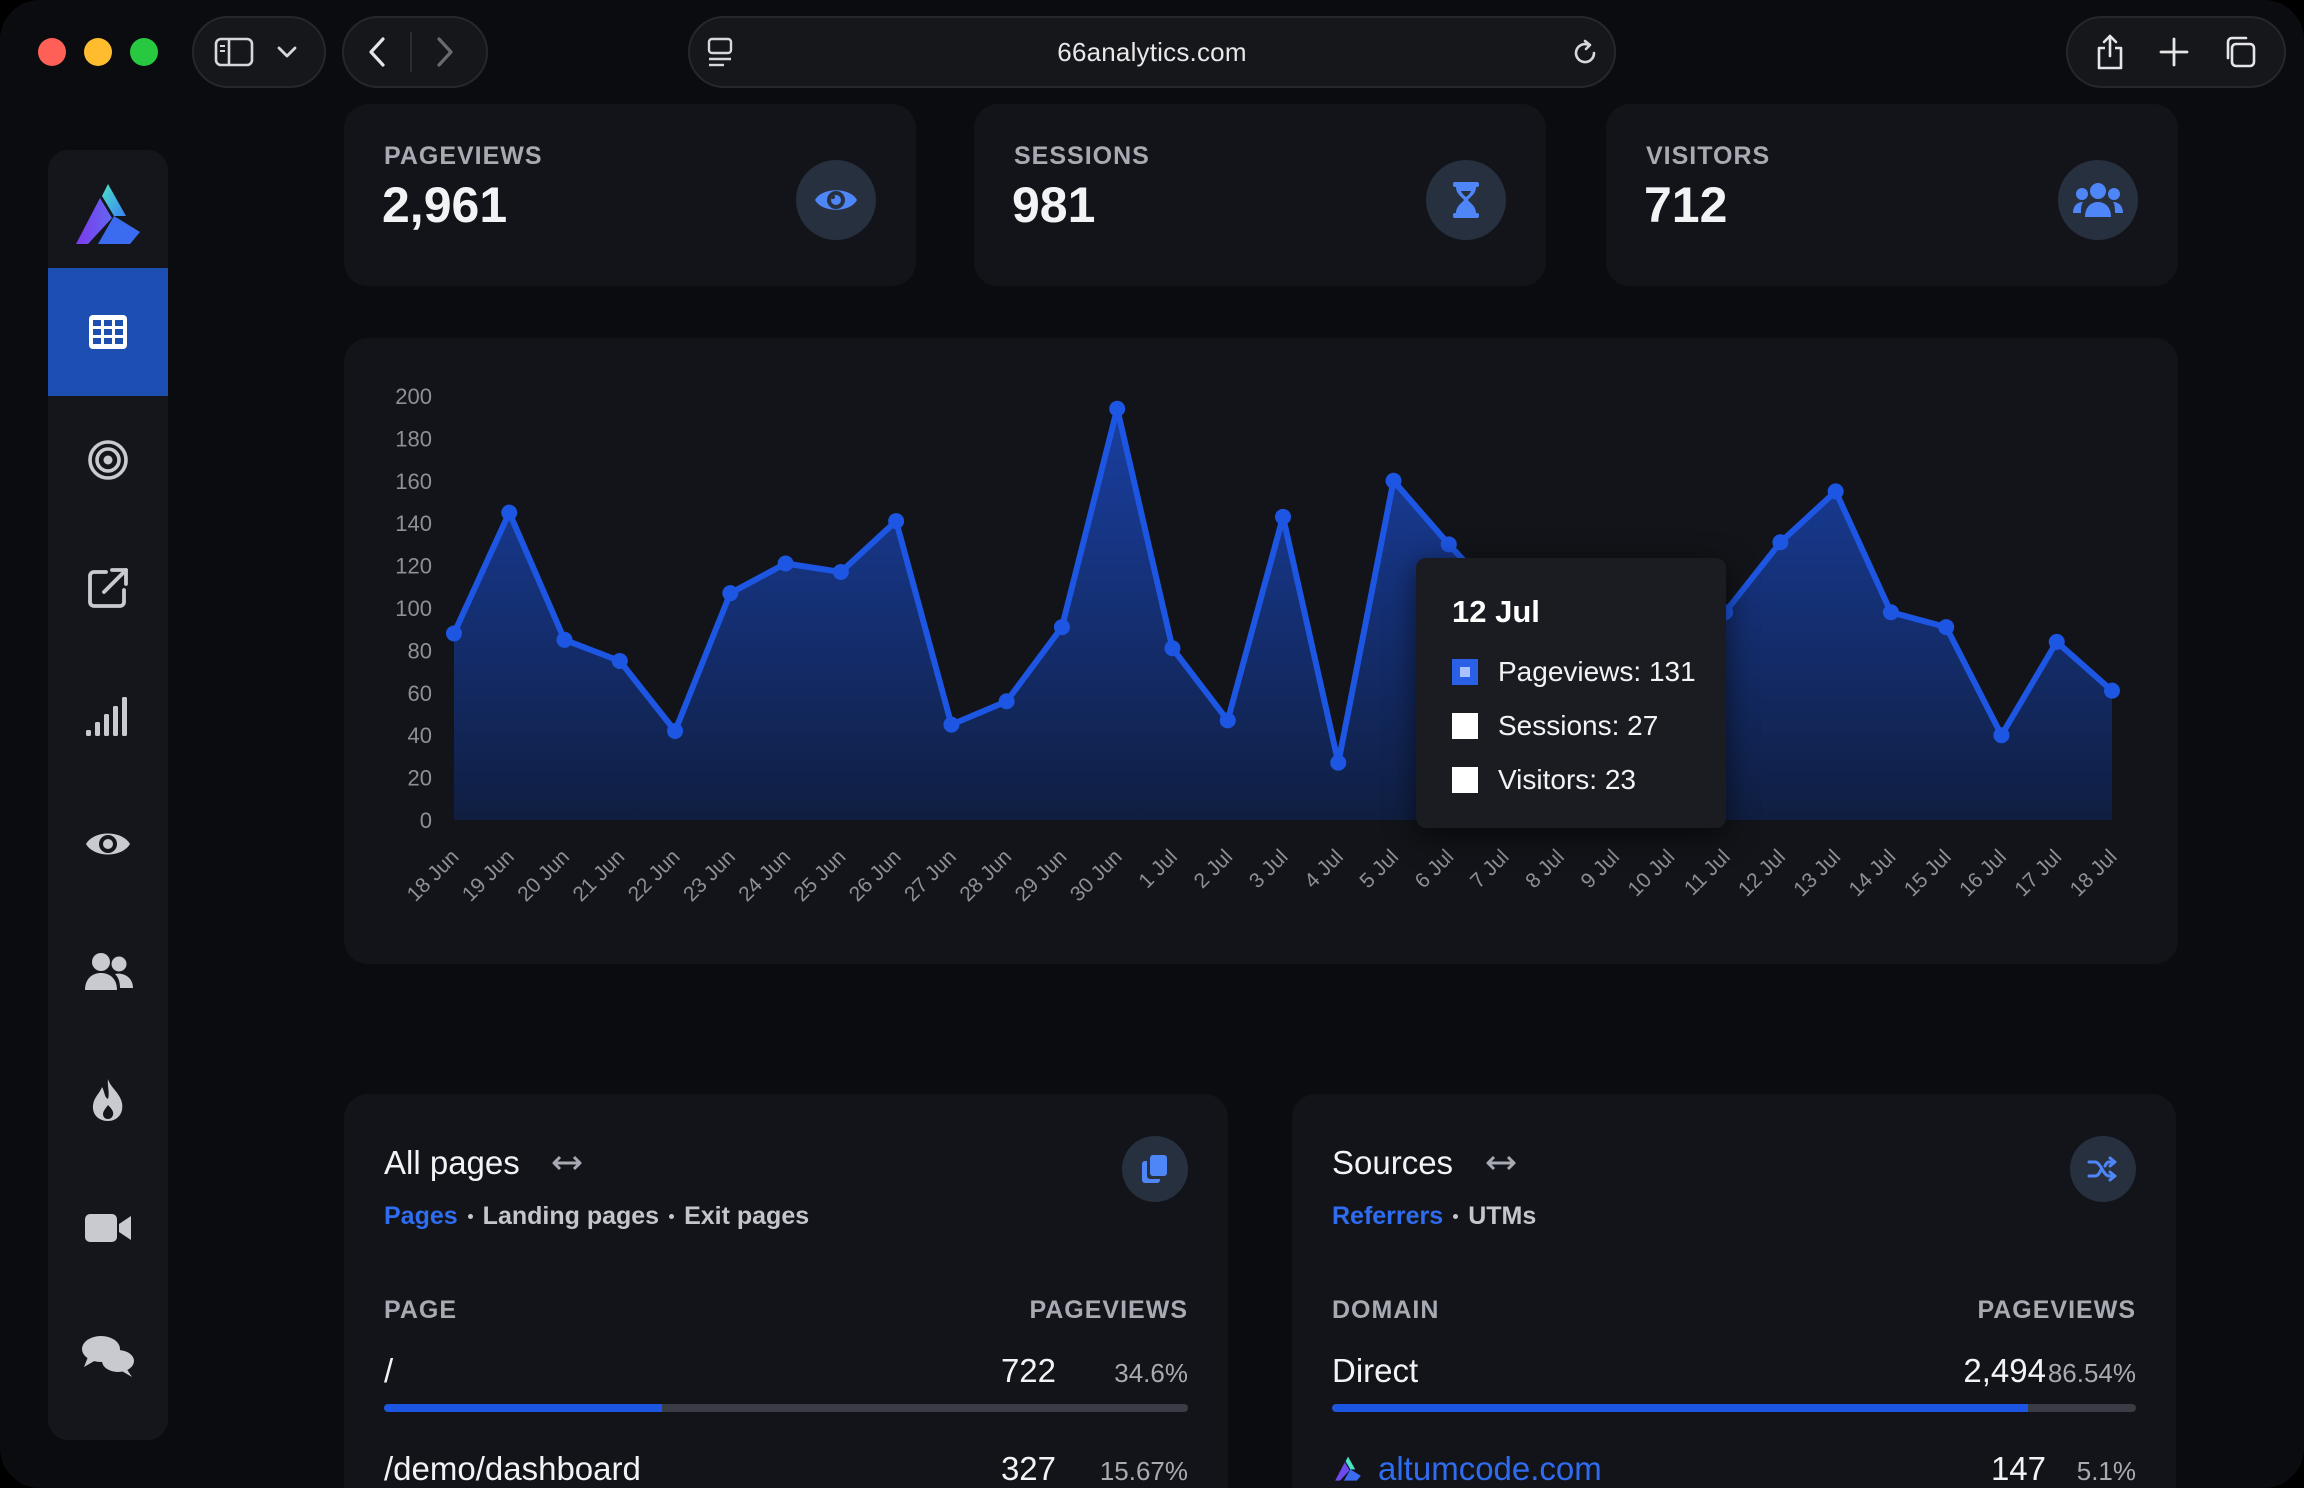 This screenshot has height=1488, width=2304. Describe the element at coordinates (1155, 1169) in the screenshot. I see `copy-button` at that location.